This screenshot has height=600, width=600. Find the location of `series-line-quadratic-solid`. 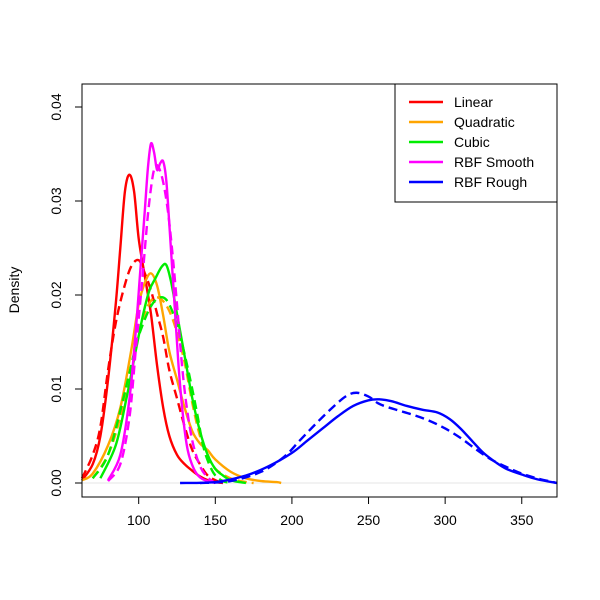

series-line-quadratic-solid is located at coordinates (181, 378).